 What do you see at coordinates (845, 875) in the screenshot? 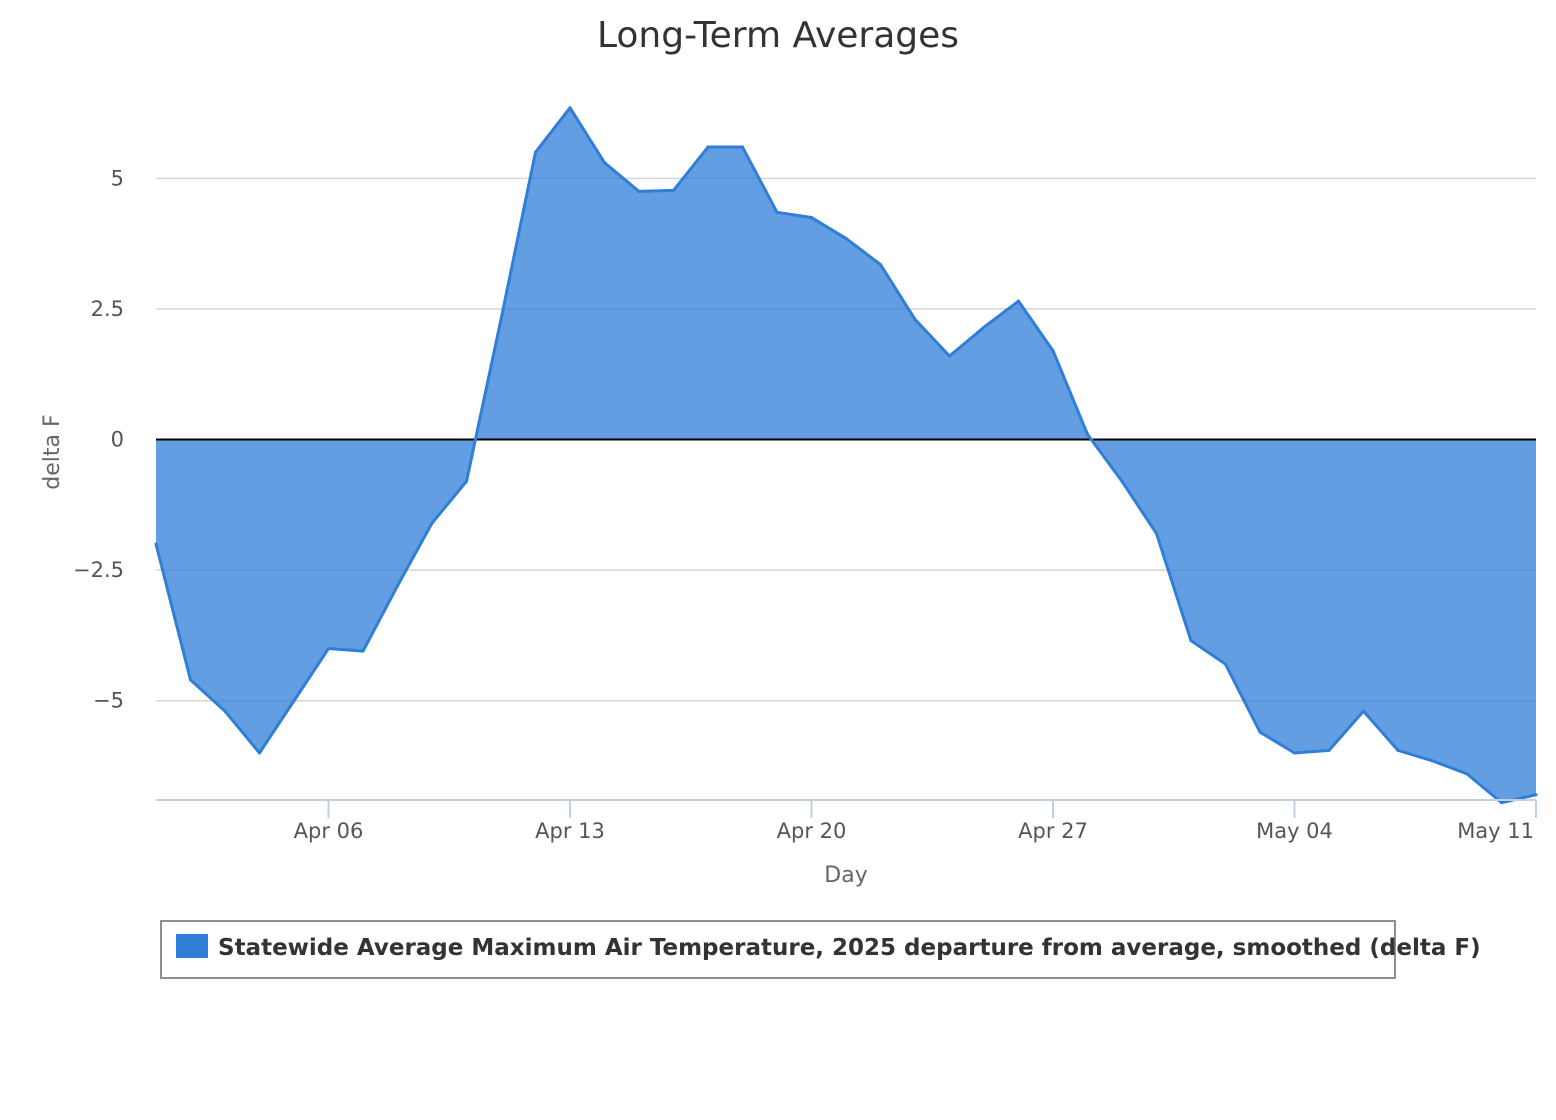
I see `x-axis-title: Day` at bounding box center [845, 875].